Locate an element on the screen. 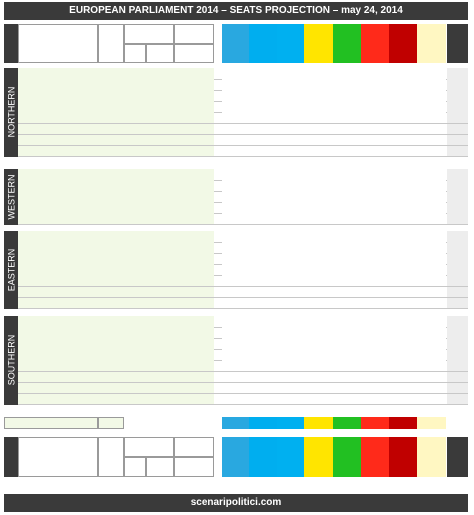 The height and width of the screenshot is (515, 474). party-header-sd is located at coordinates (375, 457).